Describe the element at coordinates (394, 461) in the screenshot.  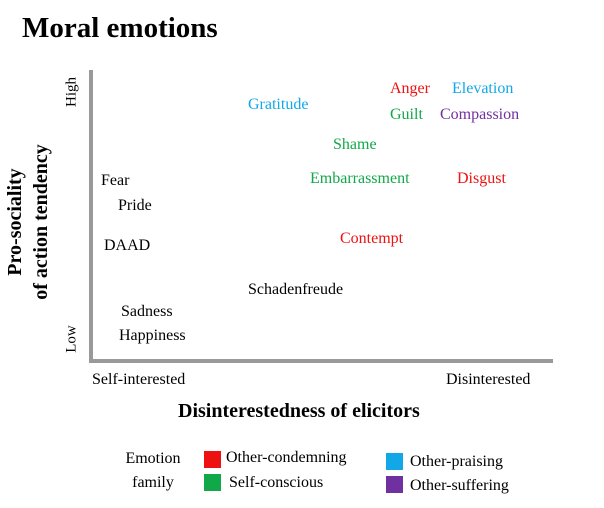
I see `legend-swatch-other-praising` at that location.